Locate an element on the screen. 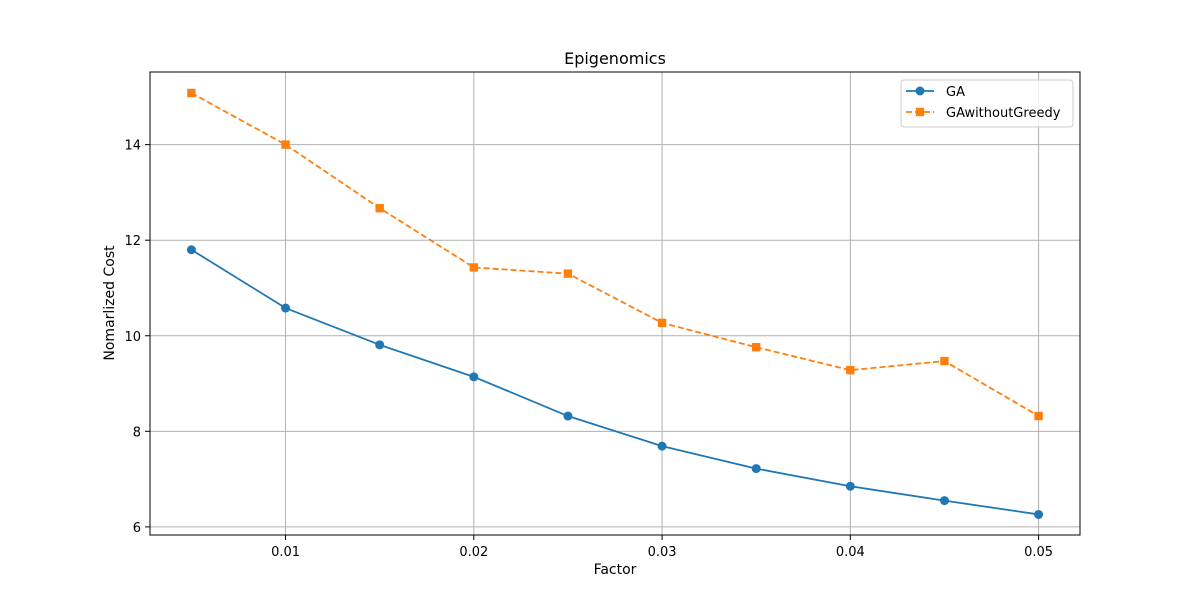 The image size is (1200, 600). legend-box is located at coordinates (987, 103).